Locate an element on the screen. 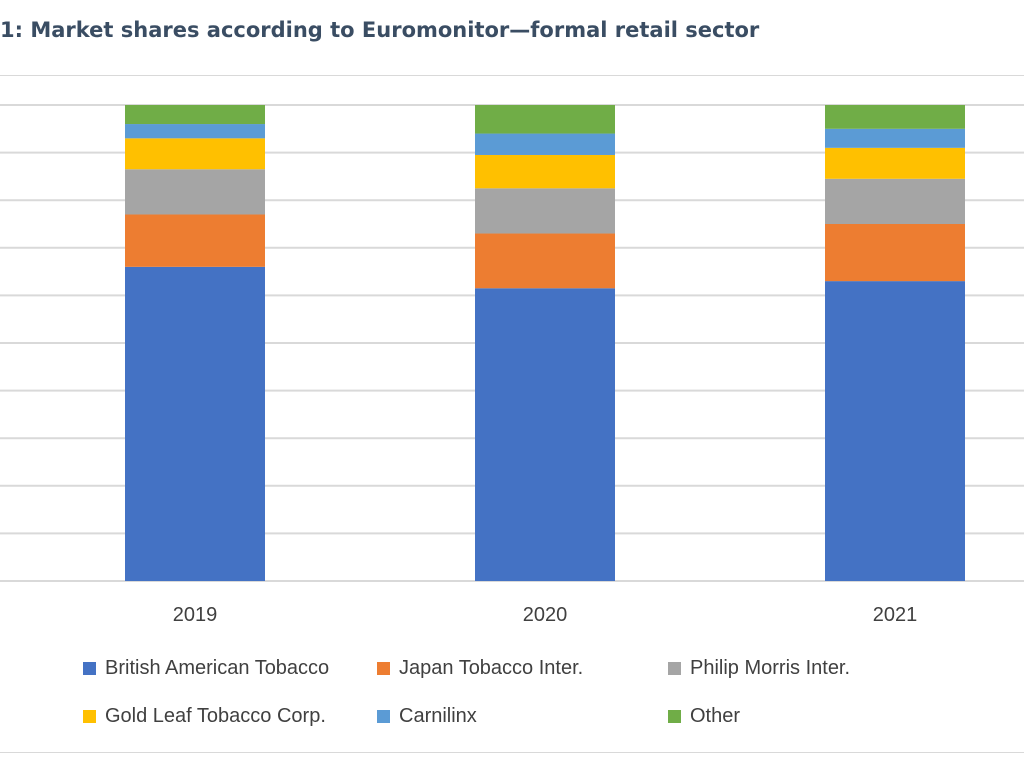 Image resolution: width=1024 pixels, height=768 pixels. x-tick-label: 2020 is located at coordinates (545, 615).